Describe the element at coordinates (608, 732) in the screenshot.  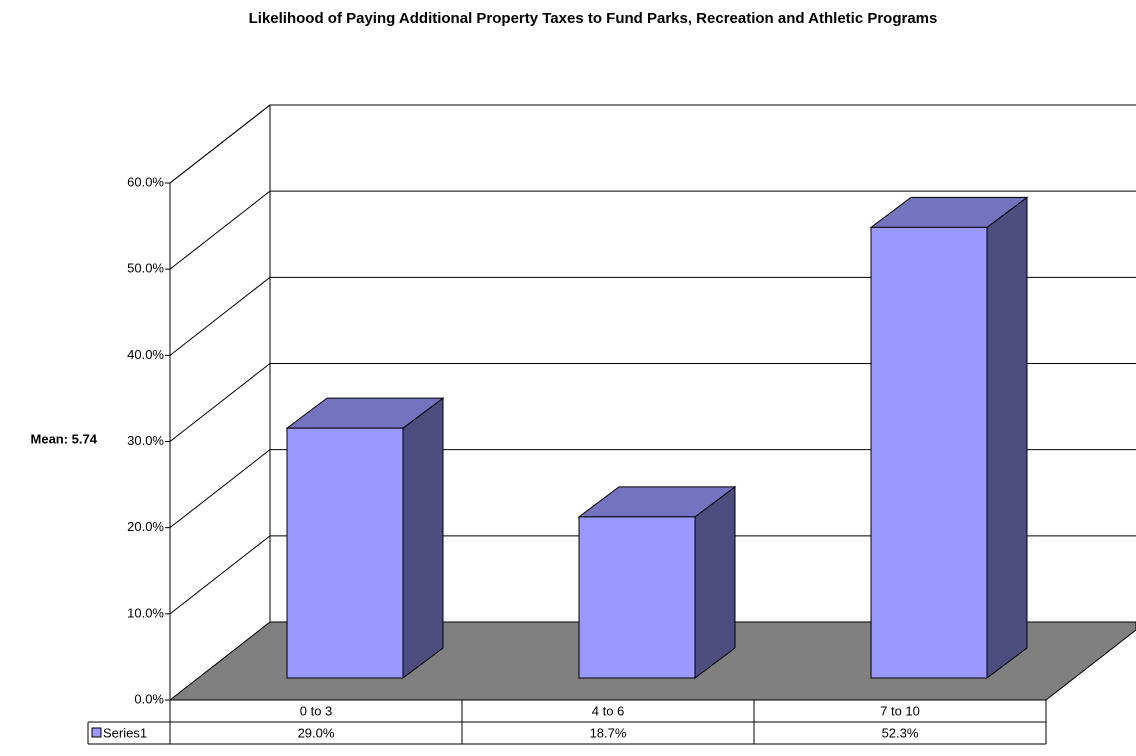
I see `data-label: 18.7%` at that location.